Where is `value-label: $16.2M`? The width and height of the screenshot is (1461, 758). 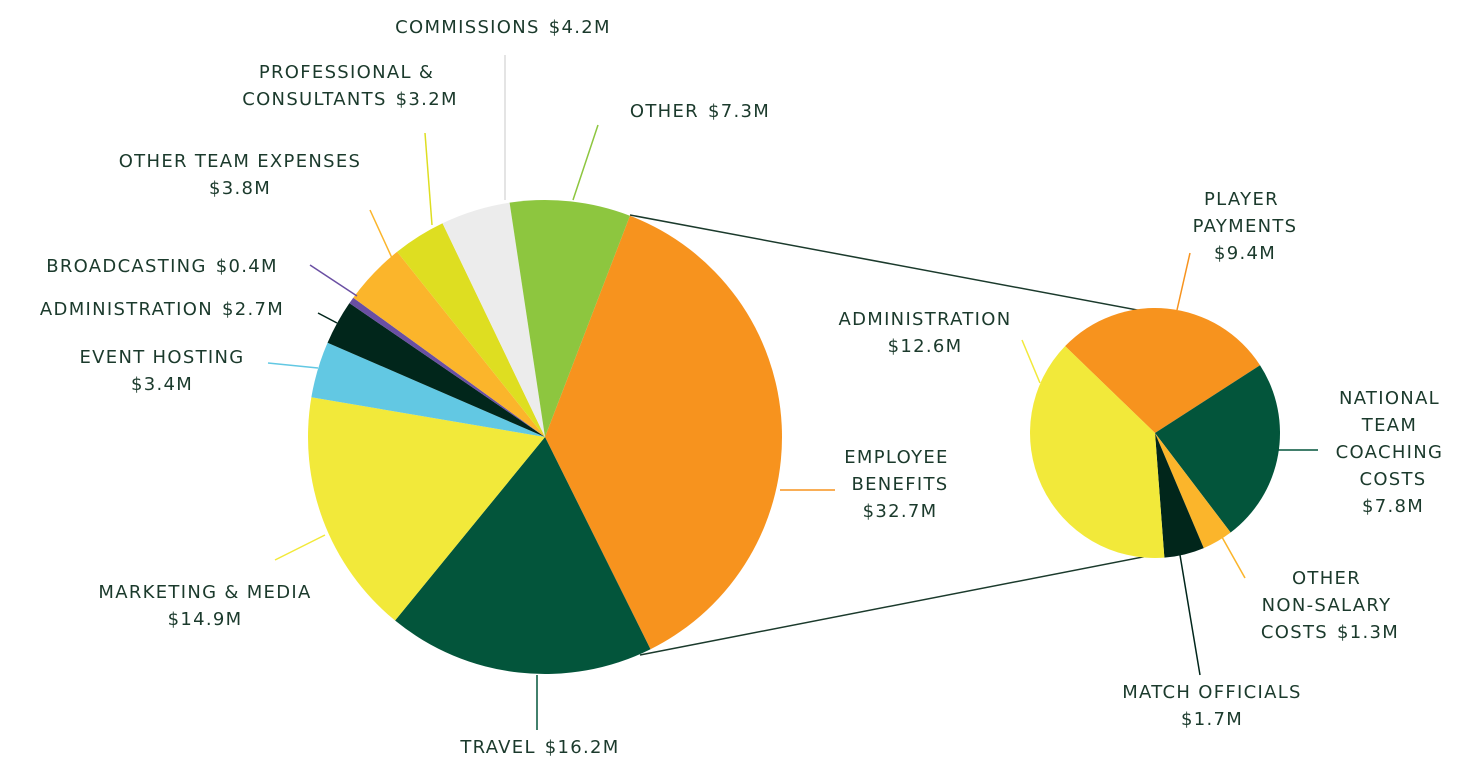 value-label: $16.2M is located at coordinates (582, 747).